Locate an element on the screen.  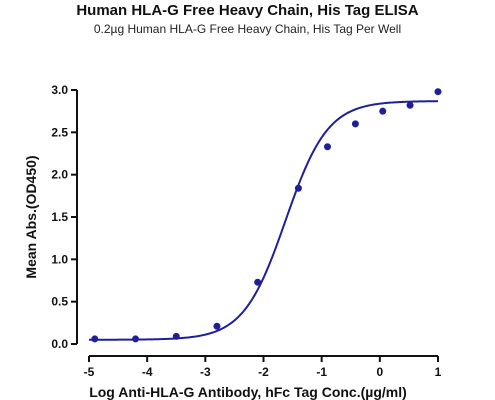
x-tick-label: 0 is located at coordinates (379, 372).